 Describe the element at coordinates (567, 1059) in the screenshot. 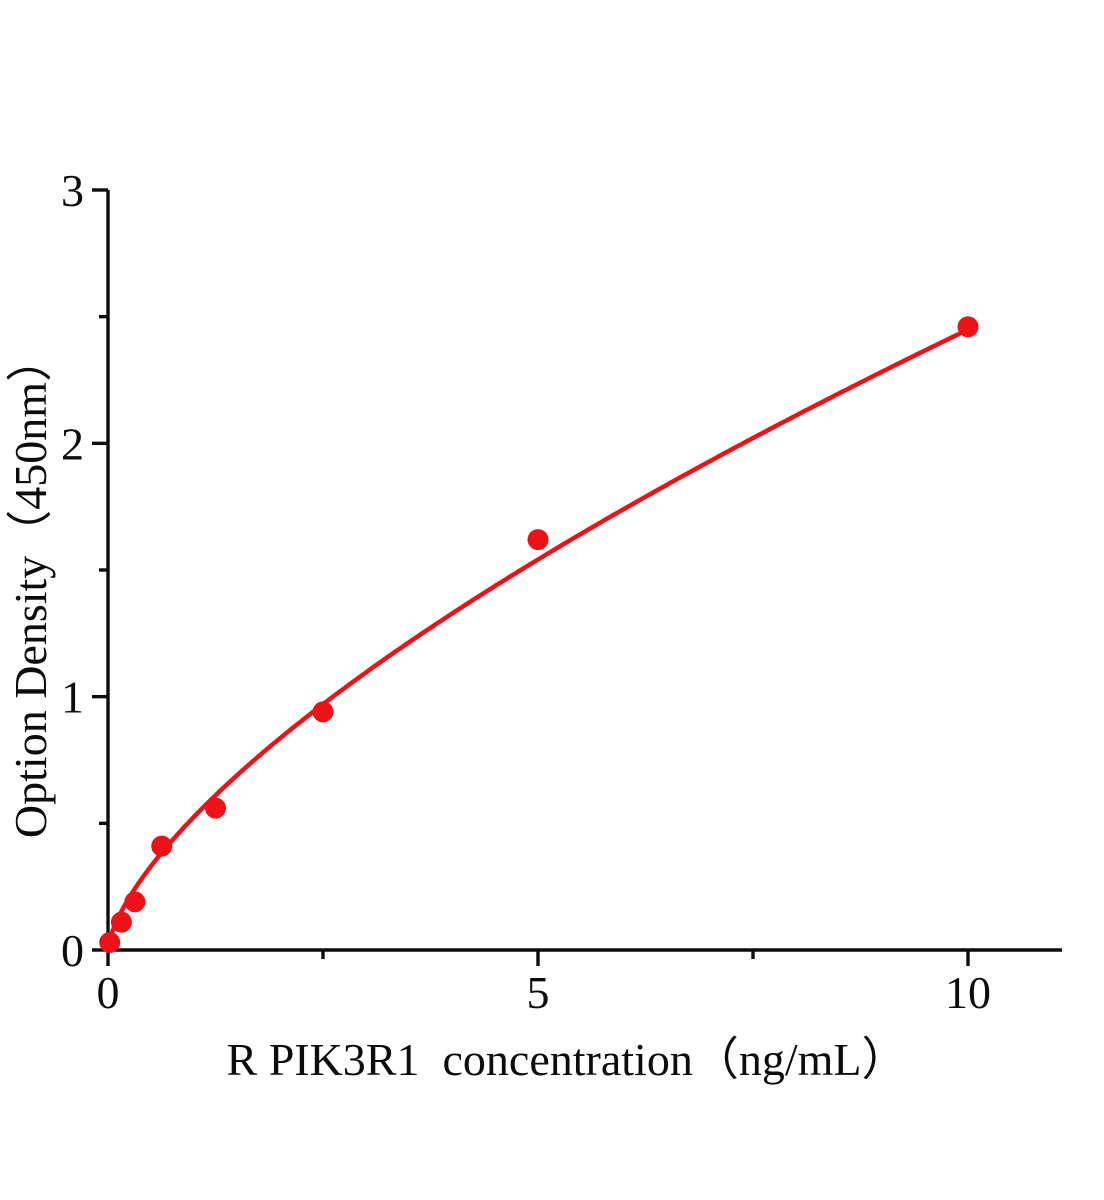

I see `x-axis-label: R PIK3R1 concentration（ng/mL）` at that location.